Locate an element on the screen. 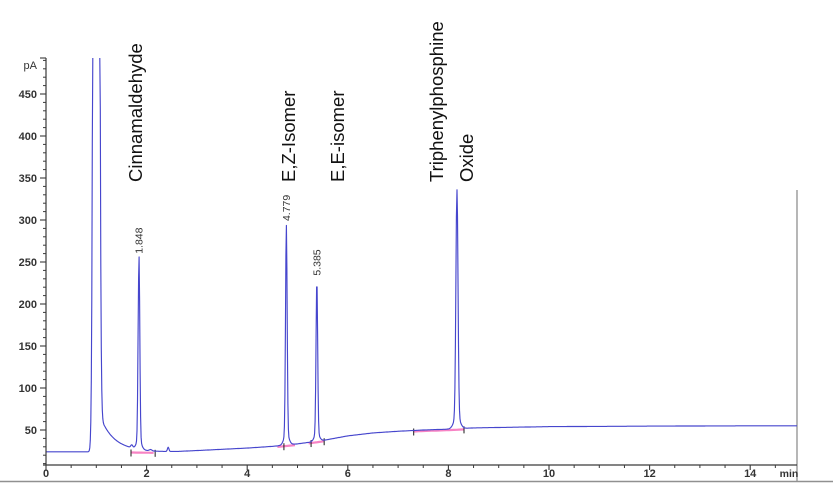  compound-label: E,Z-Isomer is located at coordinates (288, 136).